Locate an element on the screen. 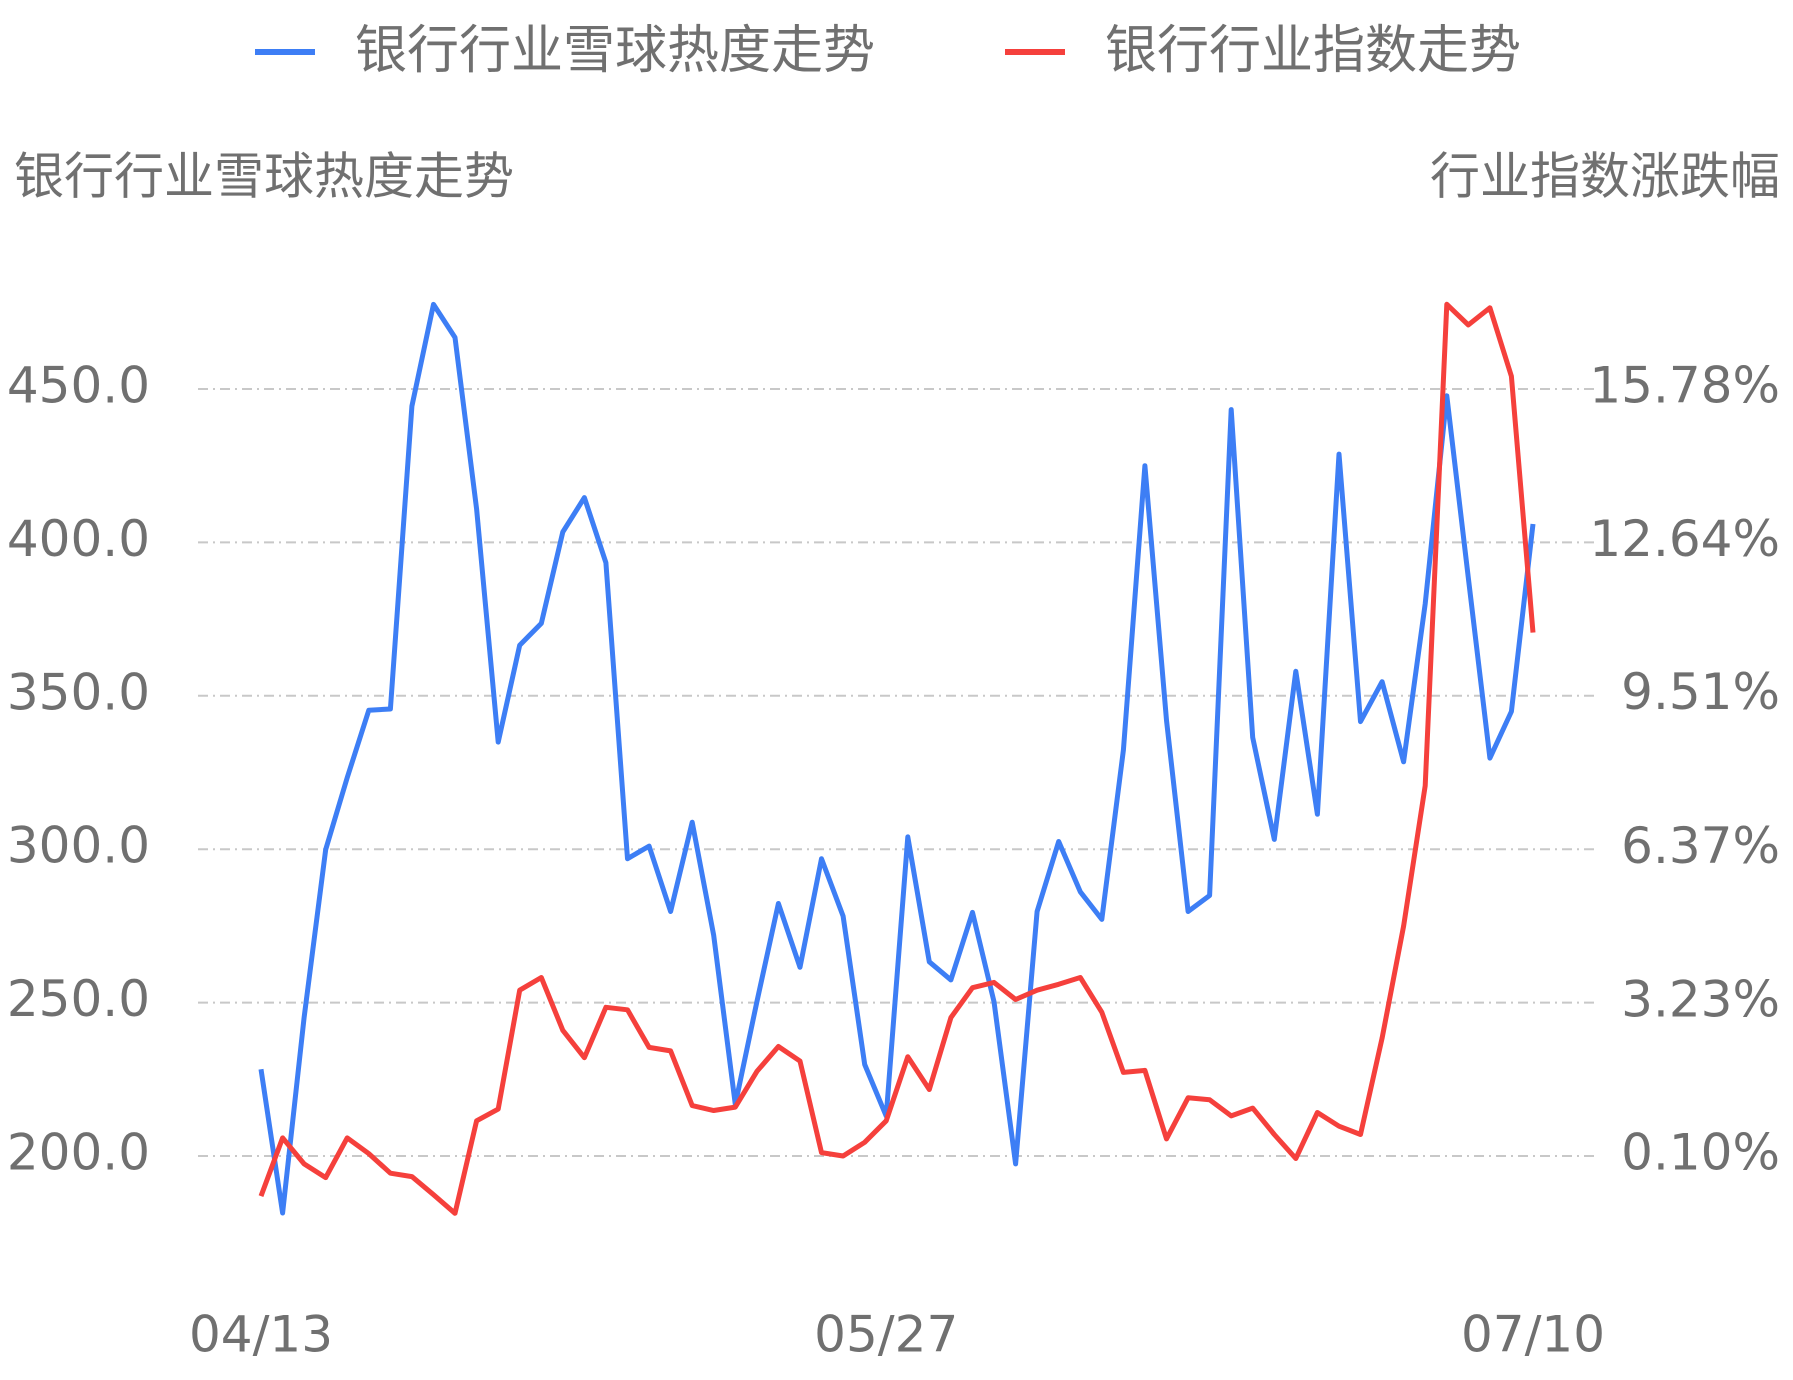 The height and width of the screenshot is (1380, 1793). y-tick-label: 450.0 is located at coordinates (78, 386).